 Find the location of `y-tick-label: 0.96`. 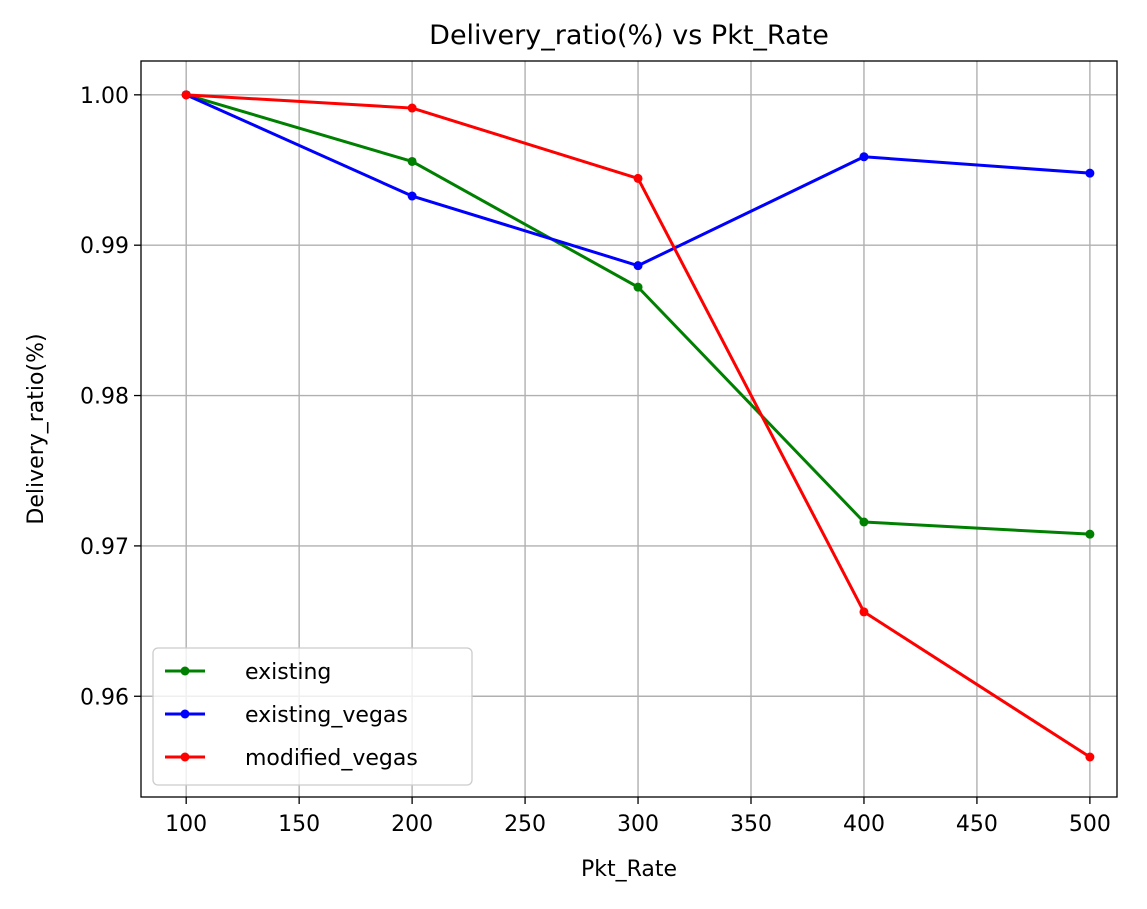

y-tick-label: 0.96 is located at coordinates (104, 697).